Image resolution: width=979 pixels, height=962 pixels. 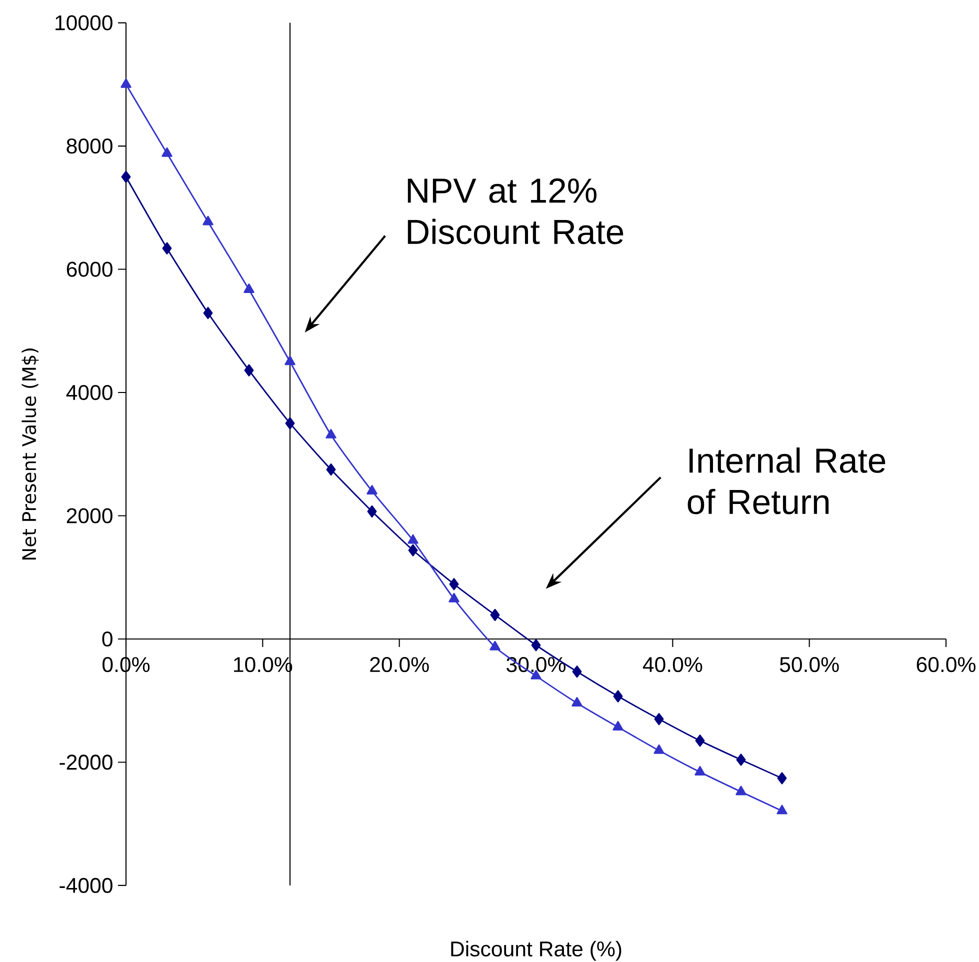 What do you see at coordinates (516, 211) in the screenshot?
I see `annotation: NPV at 12% Discount Rate` at bounding box center [516, 211].